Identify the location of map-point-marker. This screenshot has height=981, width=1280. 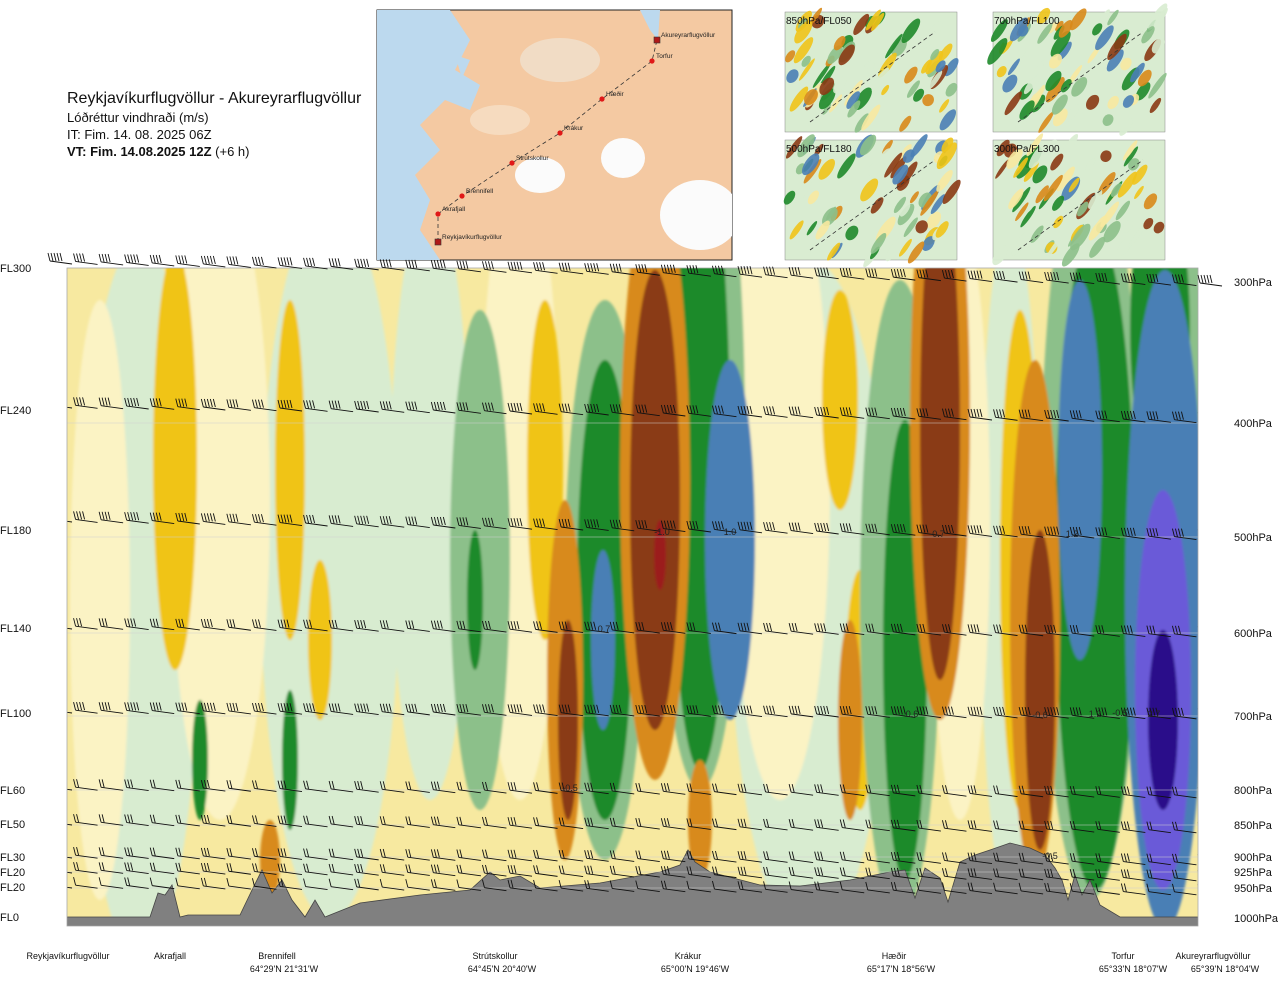
(602, 99).